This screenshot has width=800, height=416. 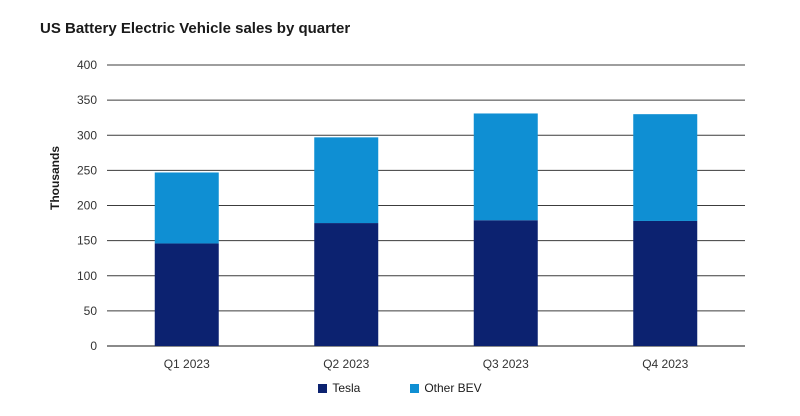 I want to click on y-tick-label: 150, so click(x=87, y=241).